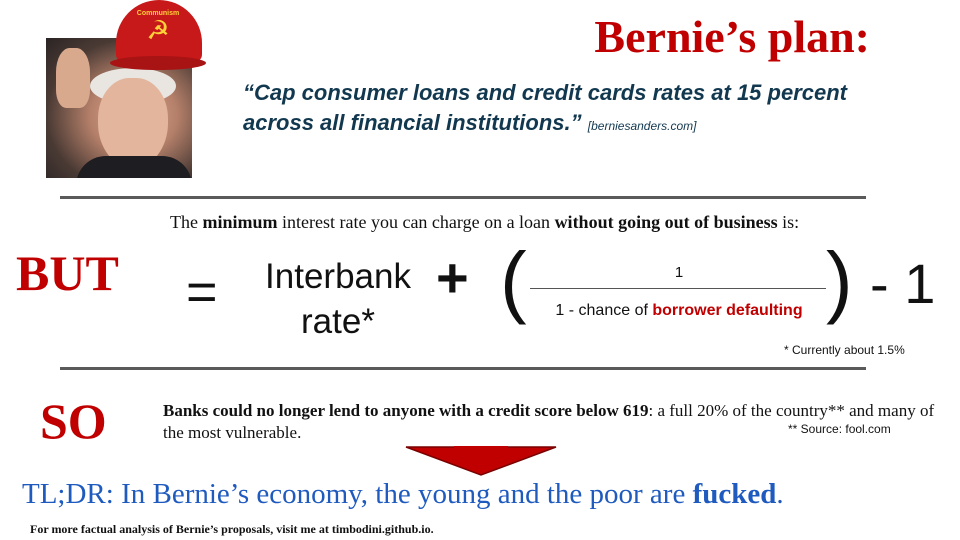 This screenshot has height=540, width=960. Describe the element at coordinates (734, 494) in the screenshot. I see `tldr-bold: fucked` at that location.